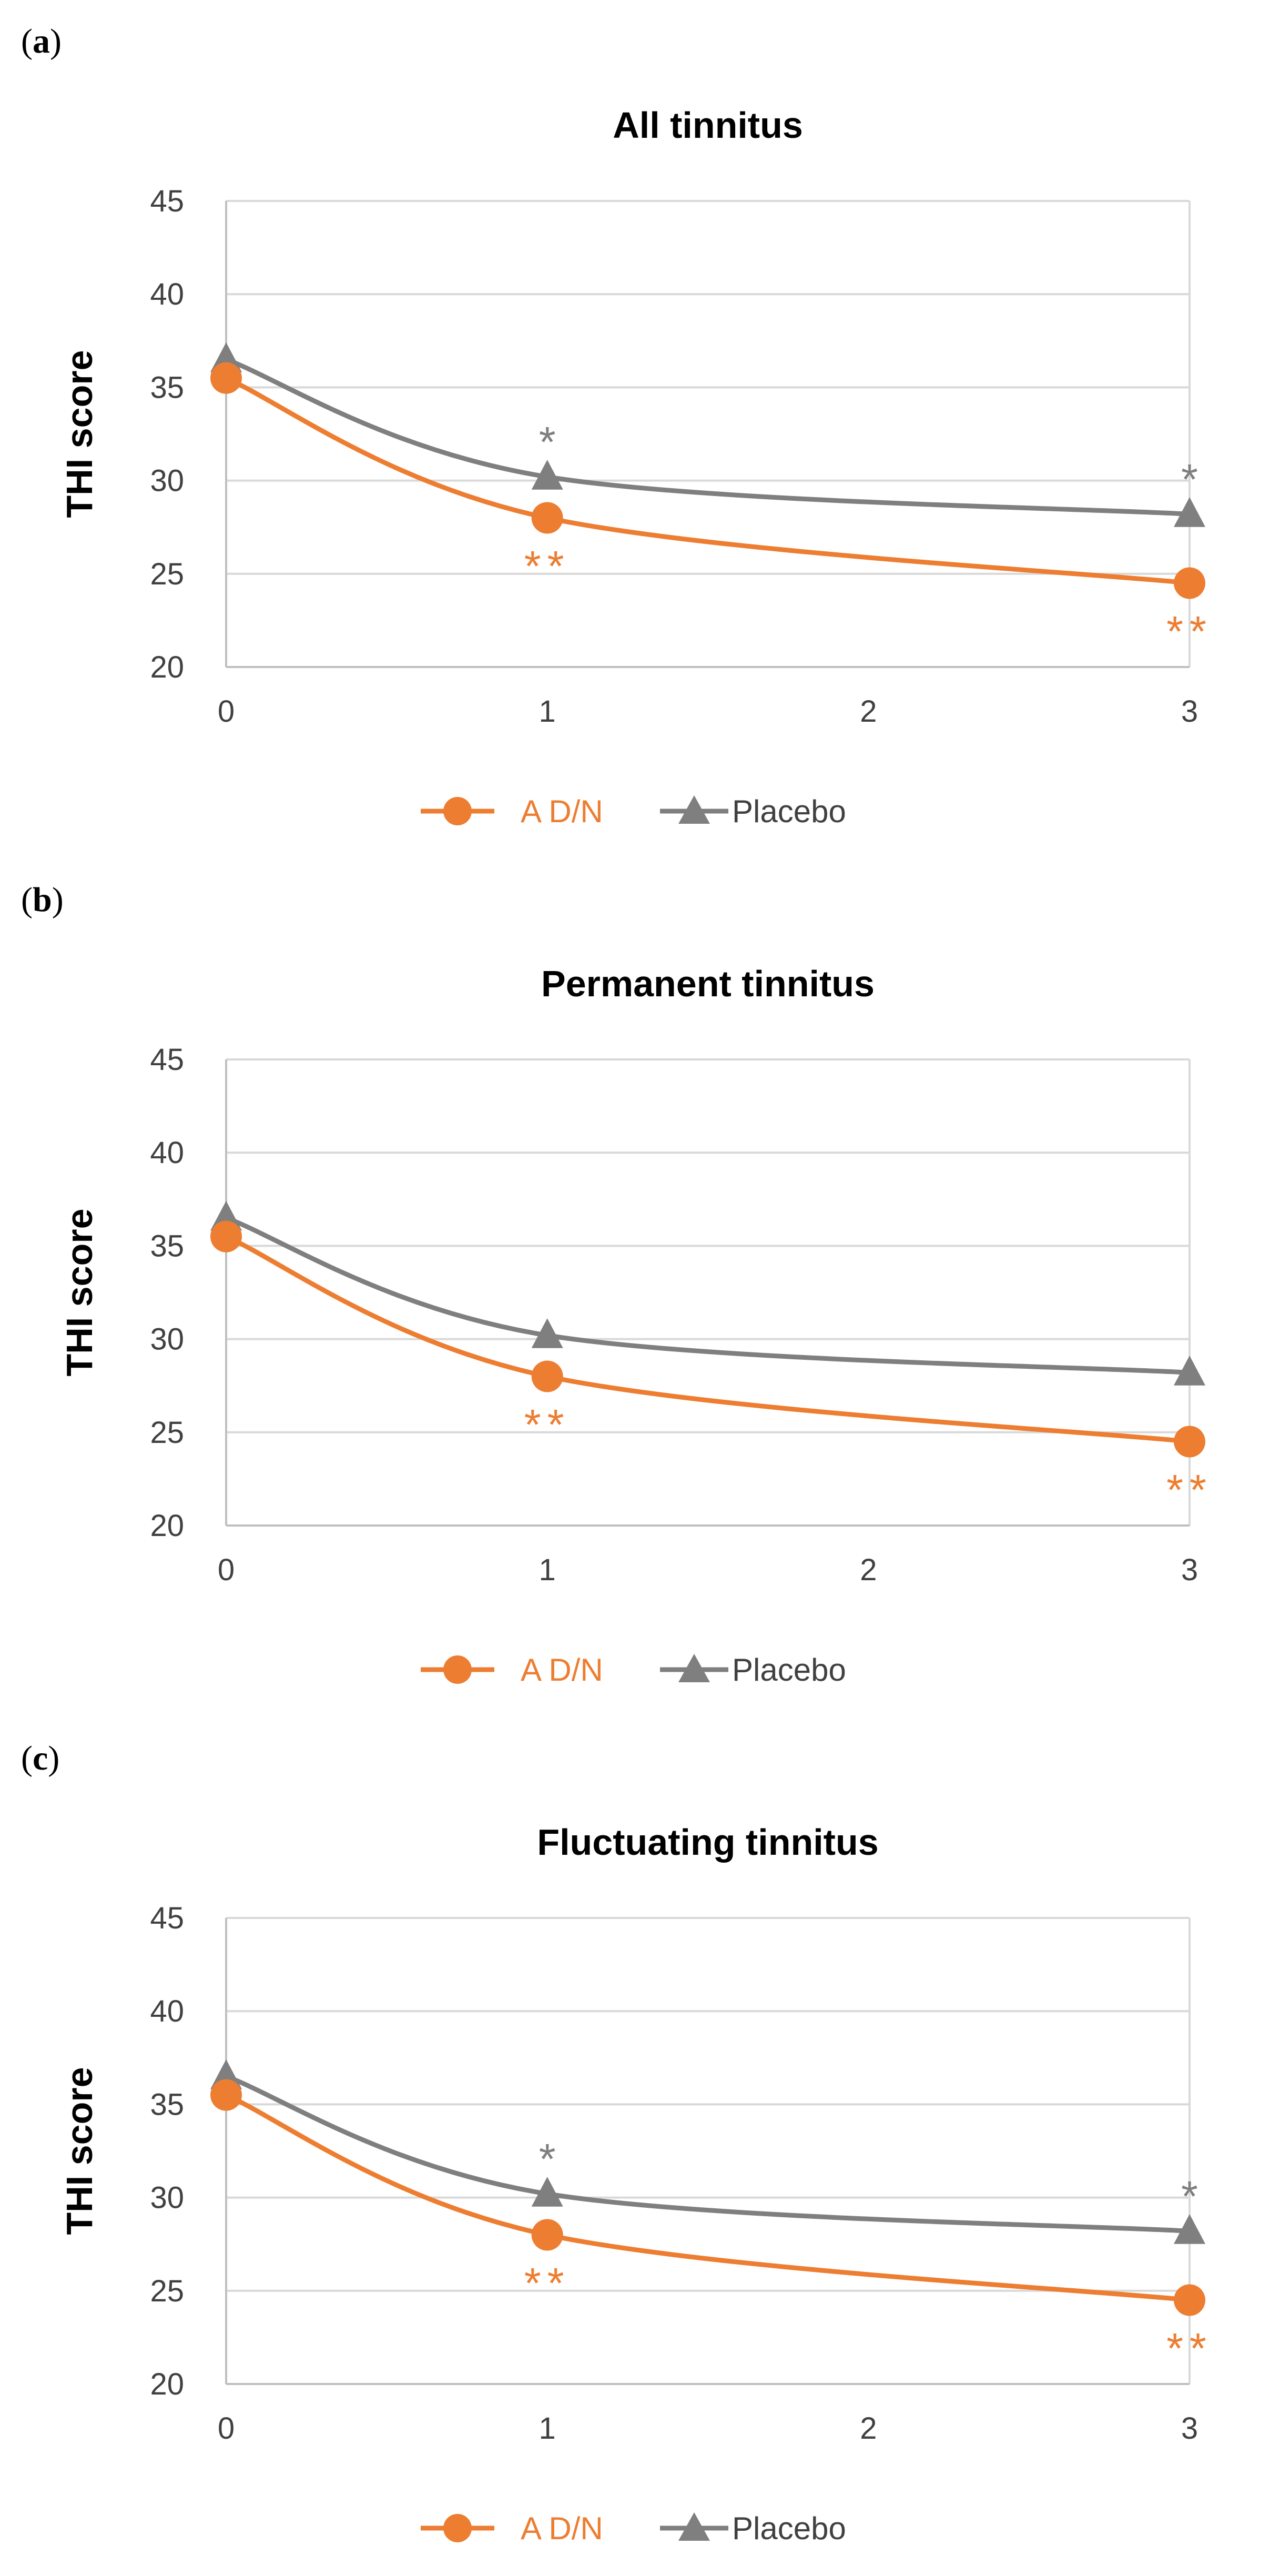 This screenshot has height=2576, width=1280. Describe the element at coordinates (42, 900) in the screenshot. I see `panel-label: (b)` at that location.